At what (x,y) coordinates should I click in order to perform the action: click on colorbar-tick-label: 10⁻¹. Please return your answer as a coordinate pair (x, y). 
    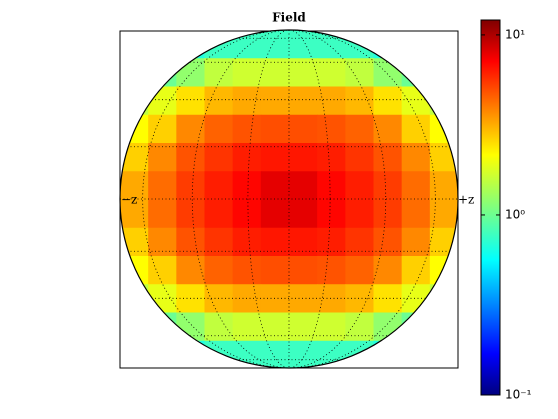
    Looking at the image, I should click on (518, 395).